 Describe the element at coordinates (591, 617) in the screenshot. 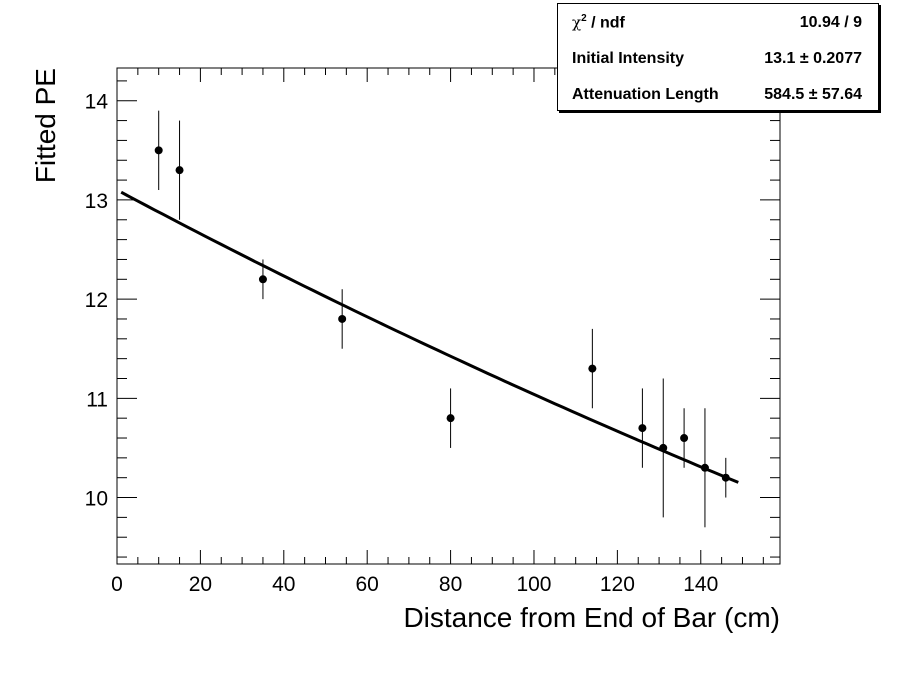

I see `x-axis-label: Distance from End of Bar (cm)` at that location.